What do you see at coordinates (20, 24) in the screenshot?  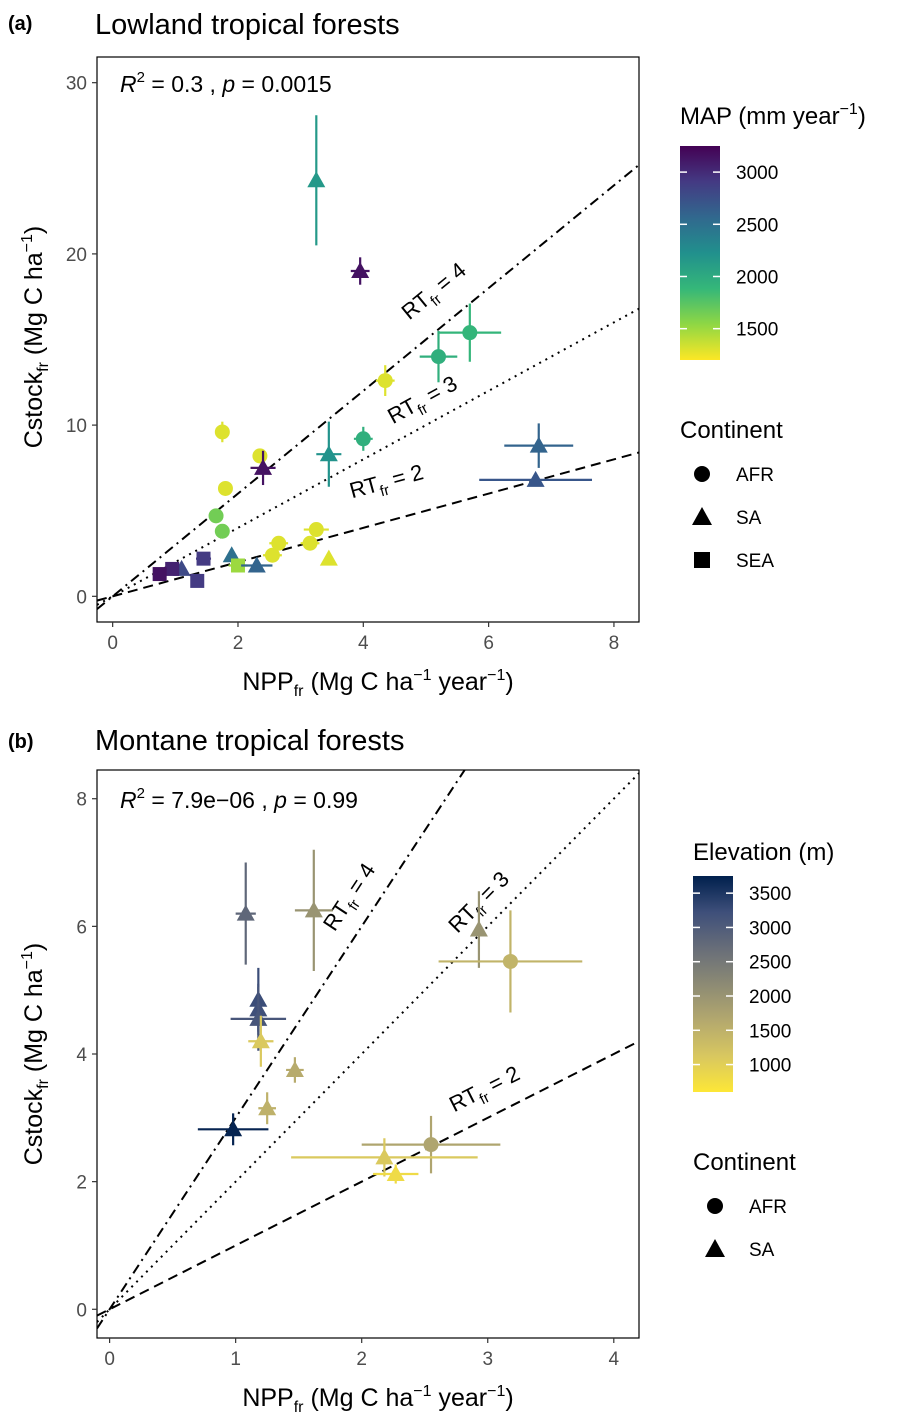 I see `panel-tag: (a)` at bounding box center [20, 24].